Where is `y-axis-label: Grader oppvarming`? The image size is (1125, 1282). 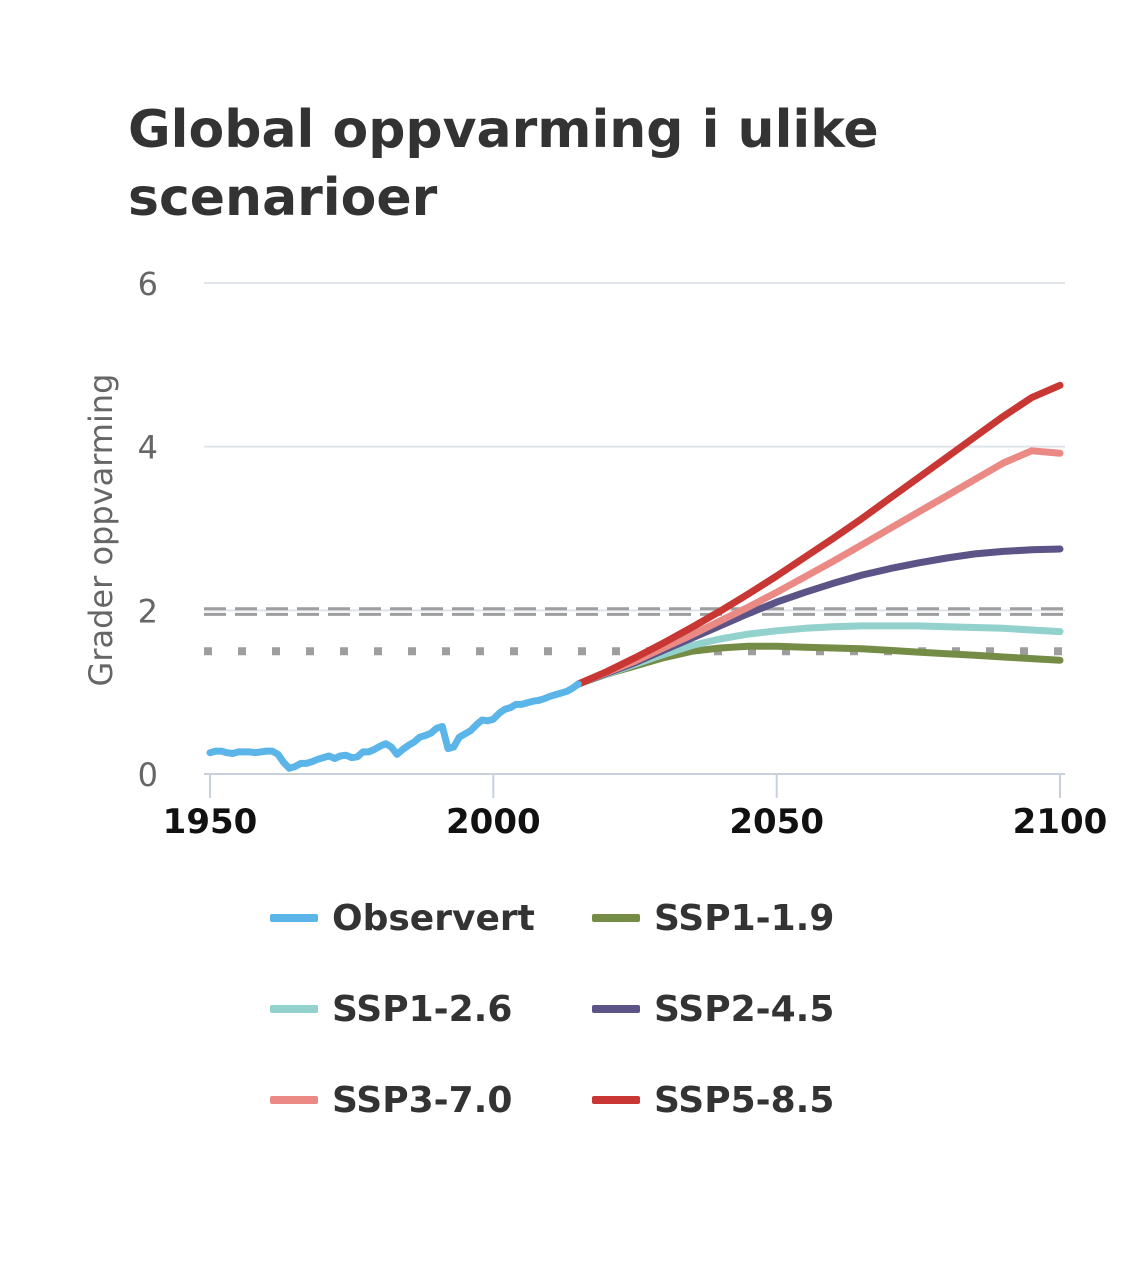
y-axis-label: Grader oppvarming is located at coordinates (101, 530).